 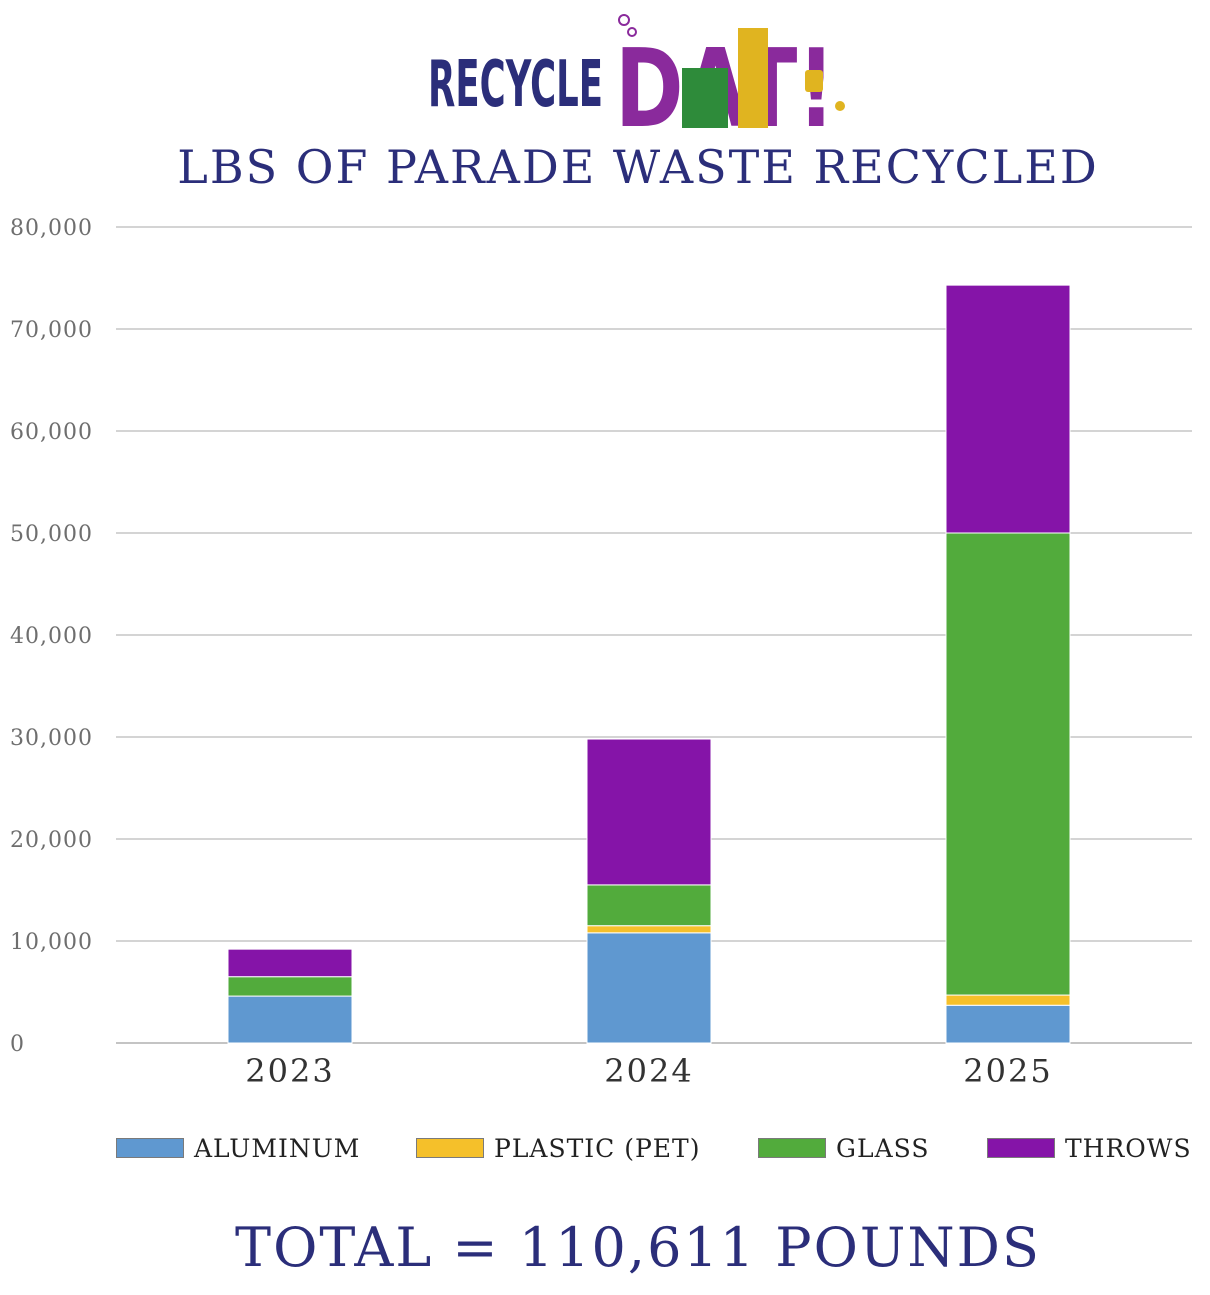 What do you see at coordinates (649, 929) in the screenshot?
I see `bar-segment-plastic-pet-2024` at bounding box center [649, 929].